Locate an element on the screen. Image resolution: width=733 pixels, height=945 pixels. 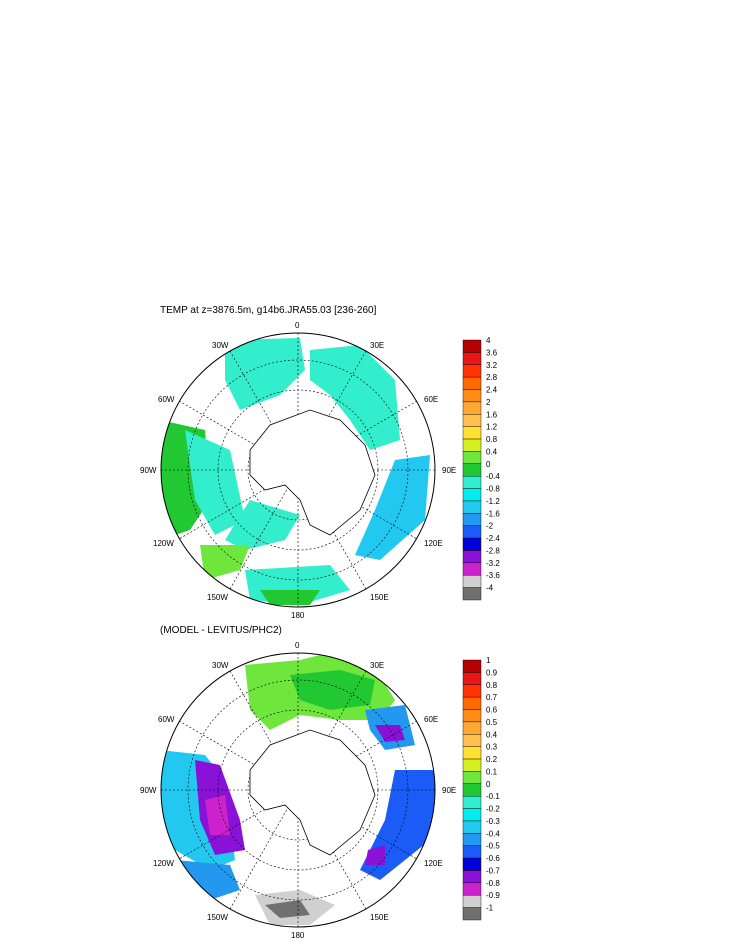
colorbar-tick-label: 4 is located at coordinates (488, 340).